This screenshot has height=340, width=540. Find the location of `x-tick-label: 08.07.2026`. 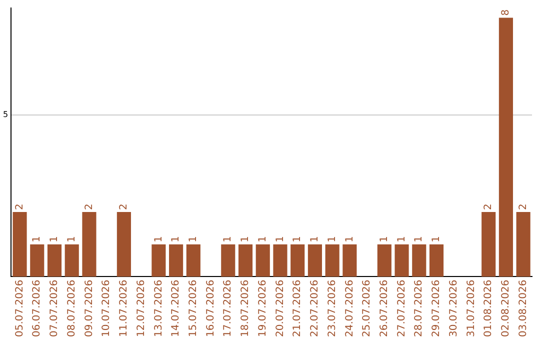

x-tick-label: 08.07.2026 is located at coordinates (72, 309).